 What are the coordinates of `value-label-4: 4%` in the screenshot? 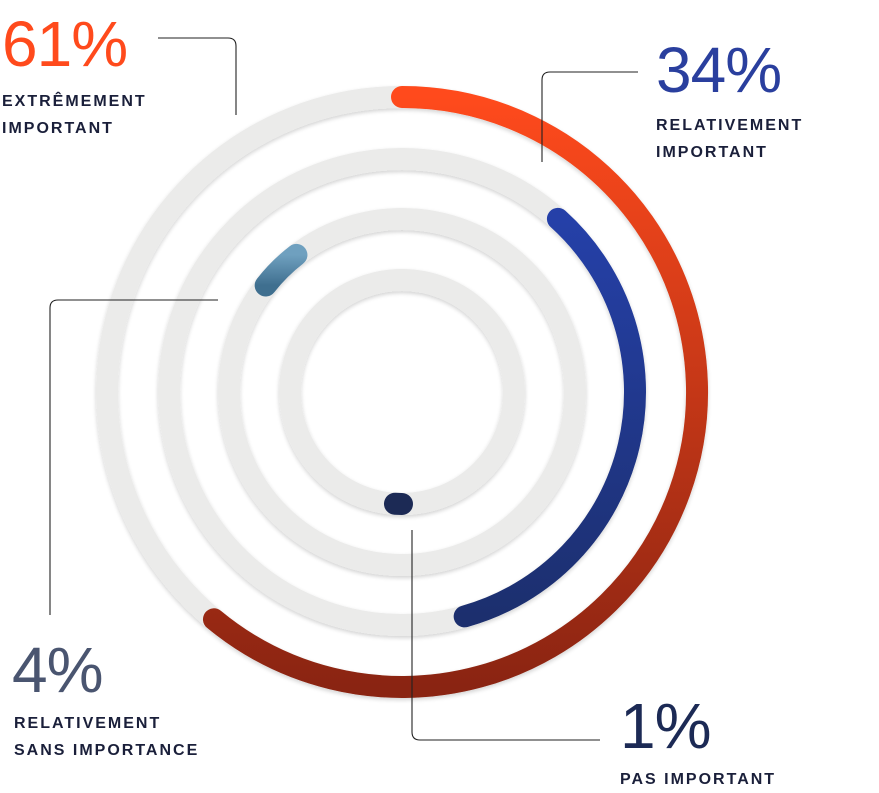 It's located at (57, 670).